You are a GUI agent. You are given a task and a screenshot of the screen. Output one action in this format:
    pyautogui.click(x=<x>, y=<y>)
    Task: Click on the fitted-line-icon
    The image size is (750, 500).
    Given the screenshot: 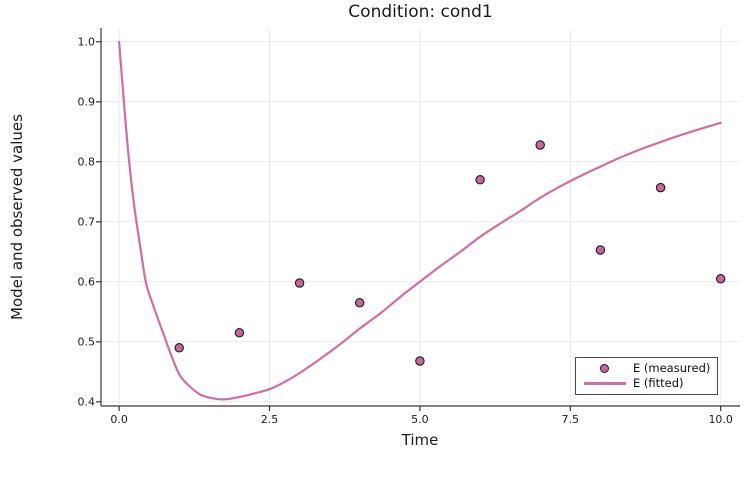 What is the action you would take?
    pyautogui.click(x=605, y=383)
    